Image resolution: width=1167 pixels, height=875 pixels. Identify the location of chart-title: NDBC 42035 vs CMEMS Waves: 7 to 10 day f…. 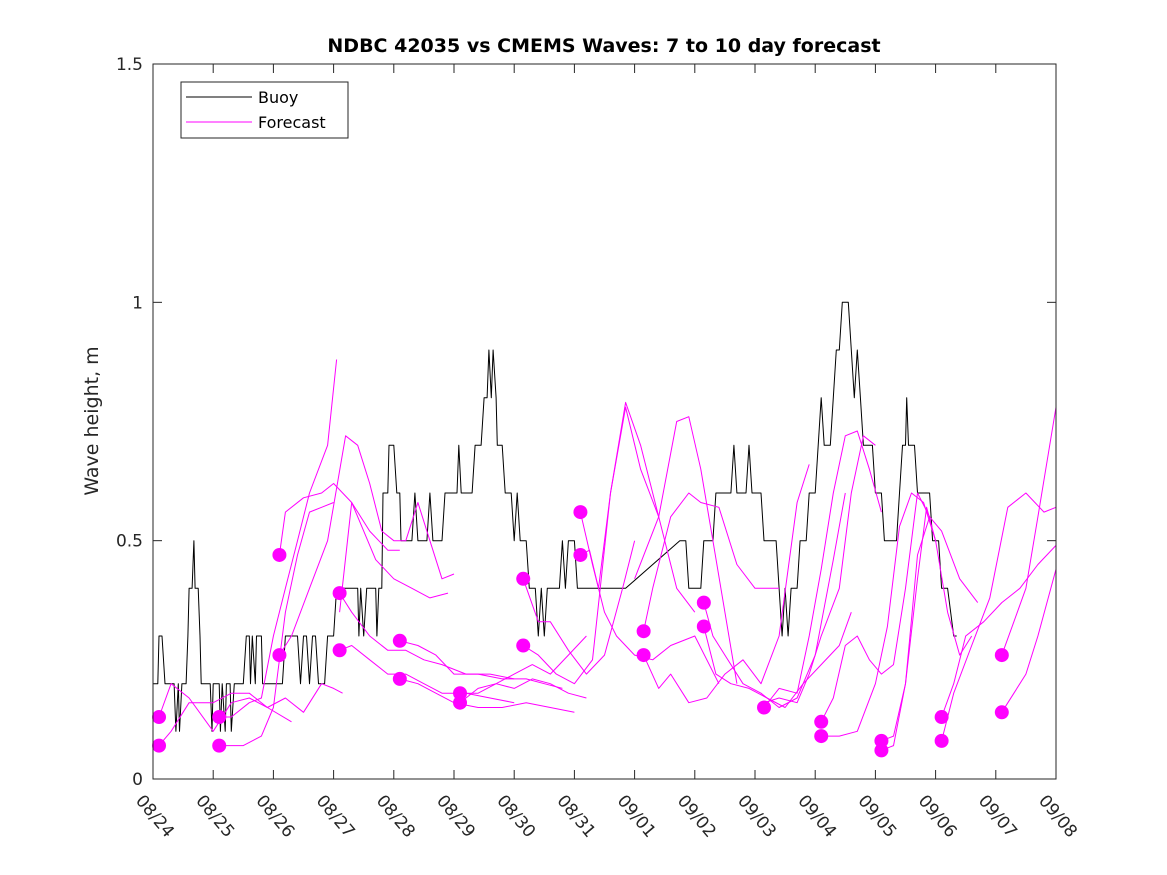
(603, 46).